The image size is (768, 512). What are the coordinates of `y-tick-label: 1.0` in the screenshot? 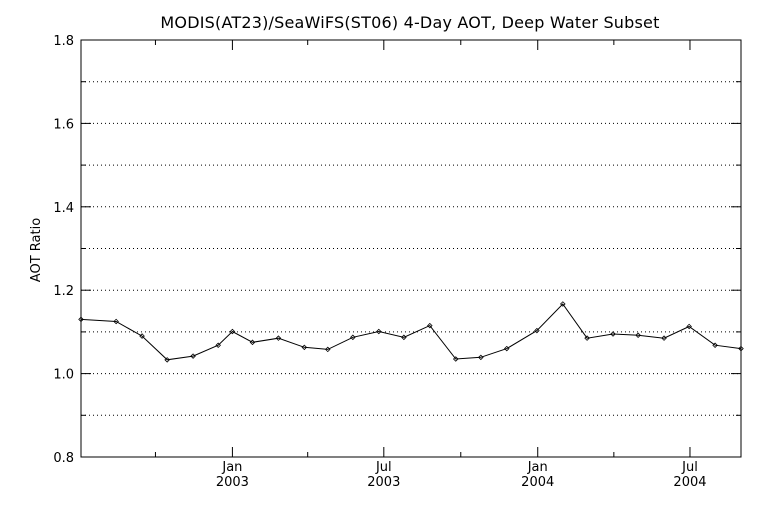 It's located at (63, 375).